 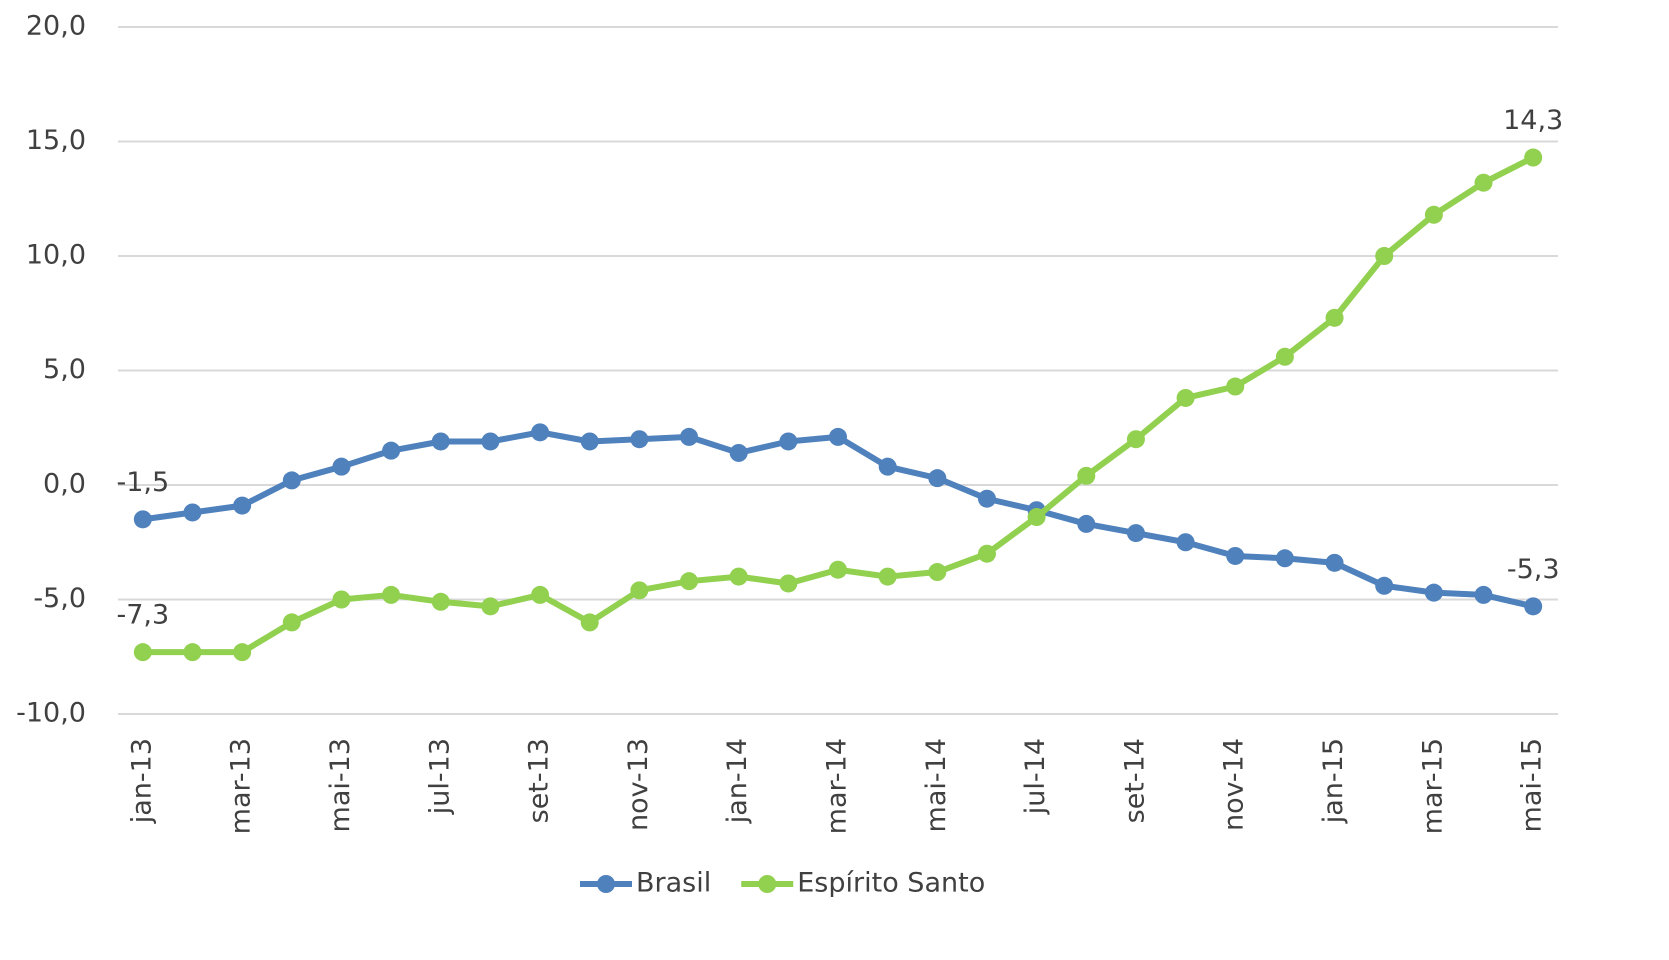 What do you see at coordinates (638, 784) in the screenshot?
I see `x-tick-label: nov-13` at bounding box center [638, 784].